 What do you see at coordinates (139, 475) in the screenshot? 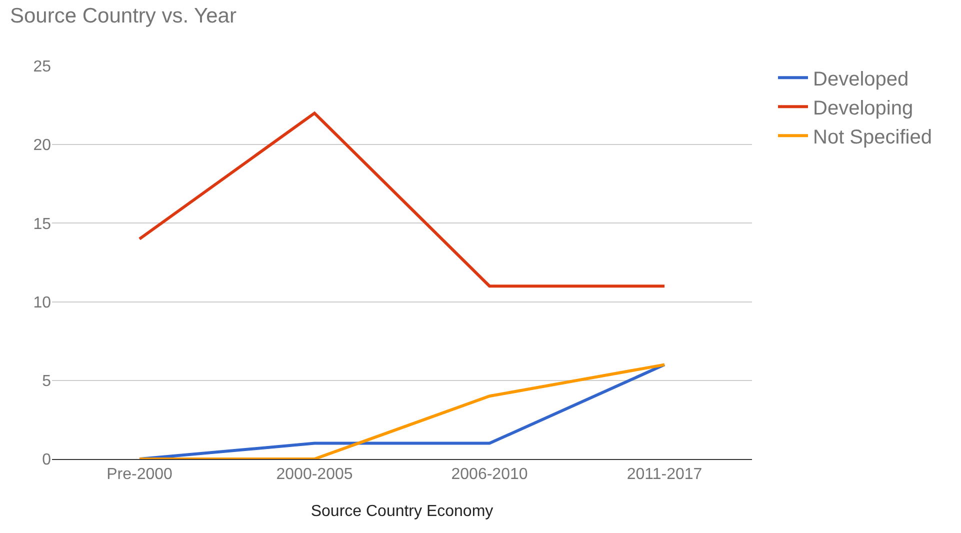
I see `x-tick-label: Pre-2000` at bounding box center [139, 475].